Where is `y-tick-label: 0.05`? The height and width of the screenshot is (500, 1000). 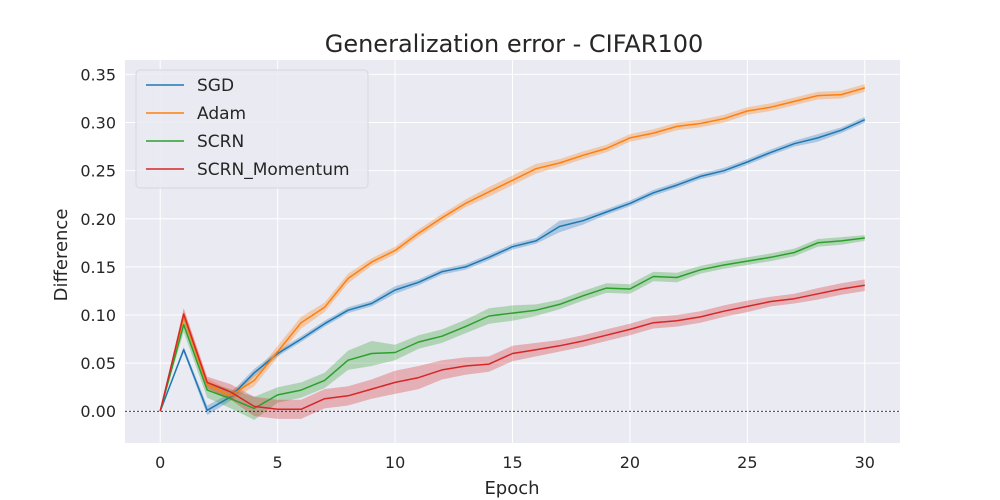
y-tick-label: 0.05 is located at coordinates (98, 363).